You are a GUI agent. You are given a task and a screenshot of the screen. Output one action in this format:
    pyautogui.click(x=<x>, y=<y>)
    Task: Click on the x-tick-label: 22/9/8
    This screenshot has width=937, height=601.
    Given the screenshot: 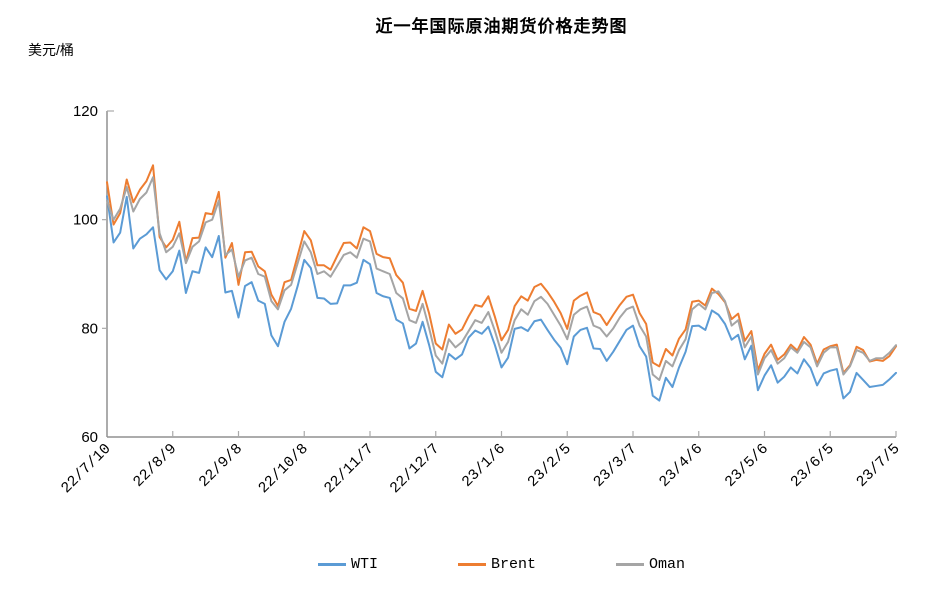 What is the action you would take?
    pyautogui.click(x=221, y=466)
    